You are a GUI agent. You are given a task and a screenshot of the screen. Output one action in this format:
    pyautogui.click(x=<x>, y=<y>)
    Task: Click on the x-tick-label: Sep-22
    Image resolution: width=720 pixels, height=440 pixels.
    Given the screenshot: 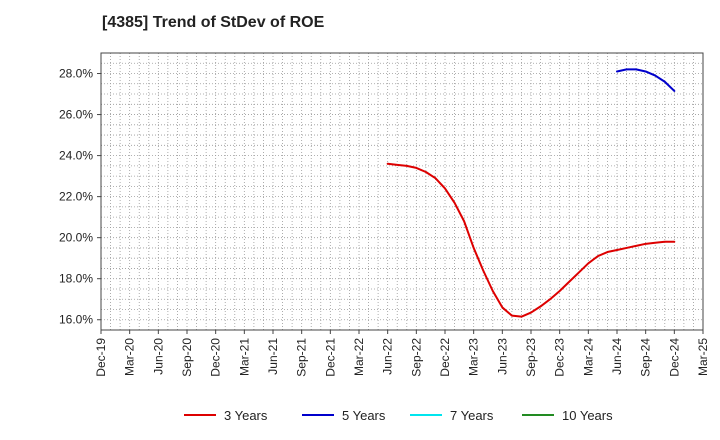 What is the action you would take?
    pyautogui.click(x=416, y=357)
    